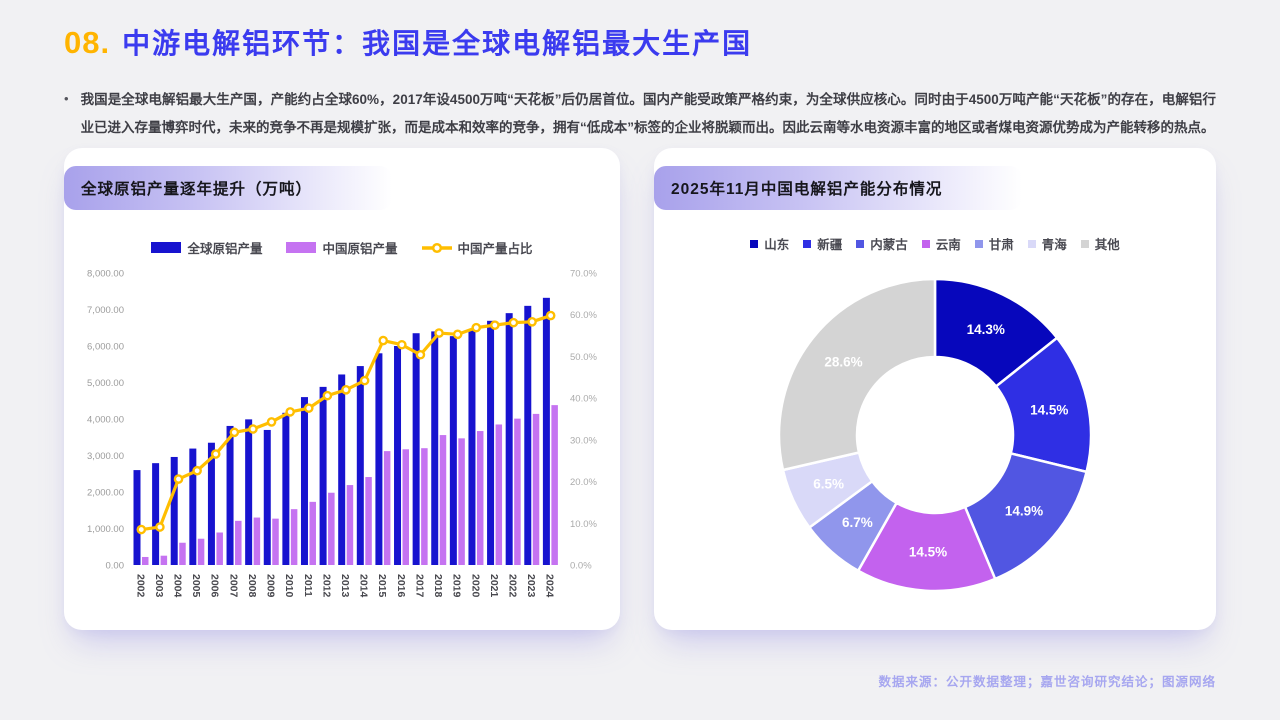 The height and width of the screenshot is (720, 1280). I want to click on x-axis-tick: 2011, so click(308, 585).